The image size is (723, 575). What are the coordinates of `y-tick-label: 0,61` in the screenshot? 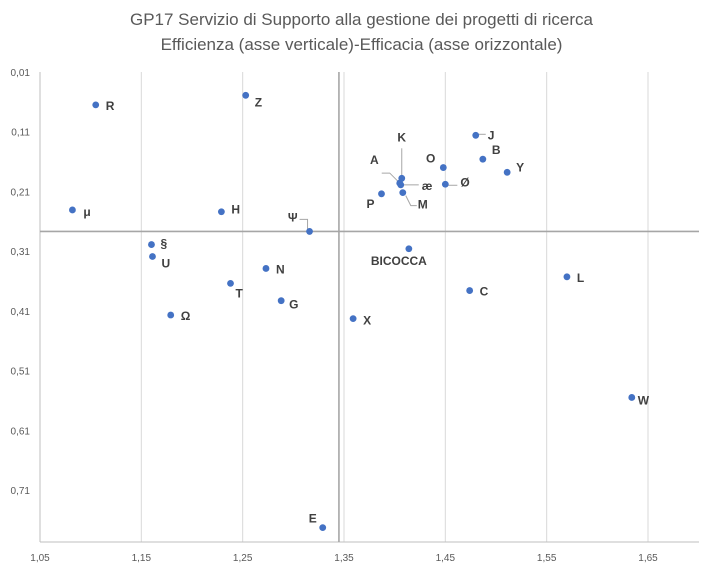 It's located at (21, 431).